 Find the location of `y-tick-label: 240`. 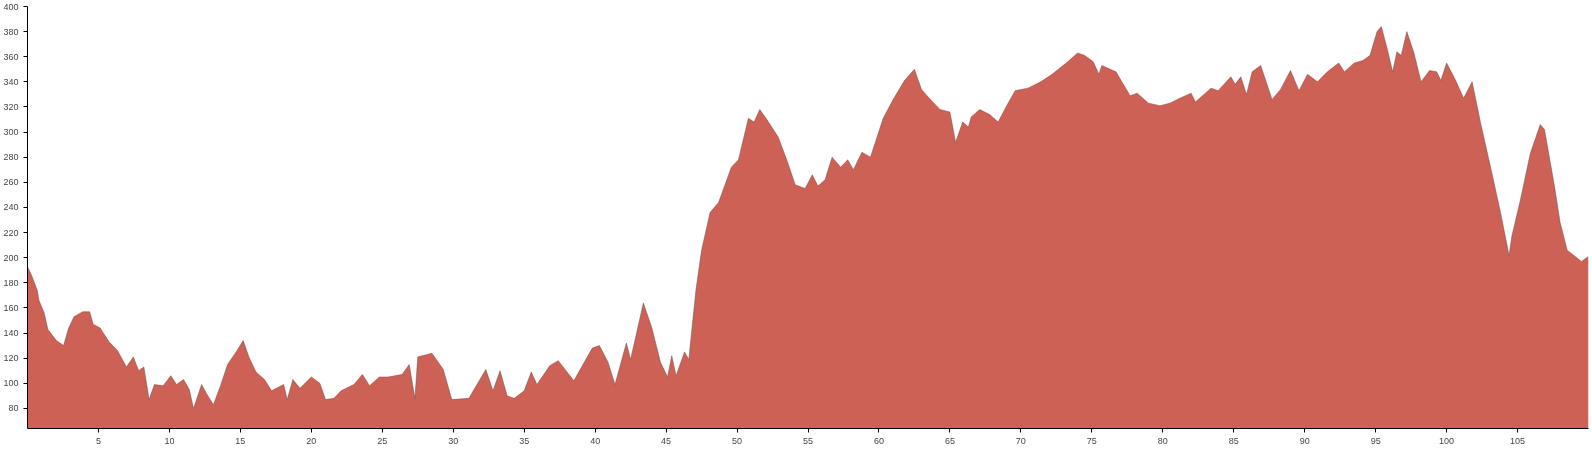

y-tick-label: 240 is located at coordinates (11, 207).